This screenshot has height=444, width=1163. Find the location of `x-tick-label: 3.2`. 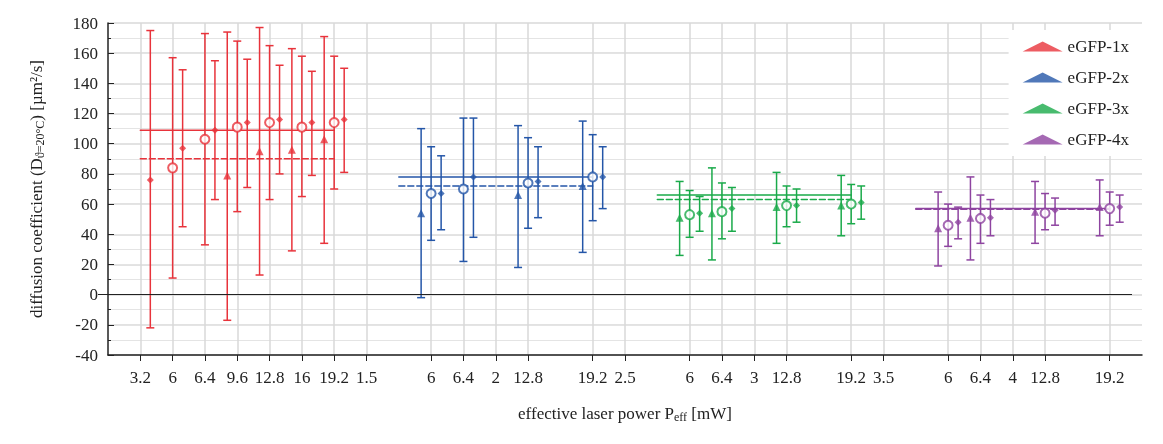

x-tick-label: 3.2 is located at coordinates (140, 377).